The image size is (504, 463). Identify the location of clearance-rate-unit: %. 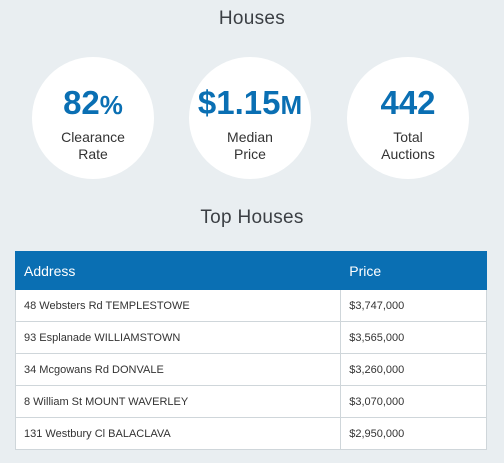
(111, 105).